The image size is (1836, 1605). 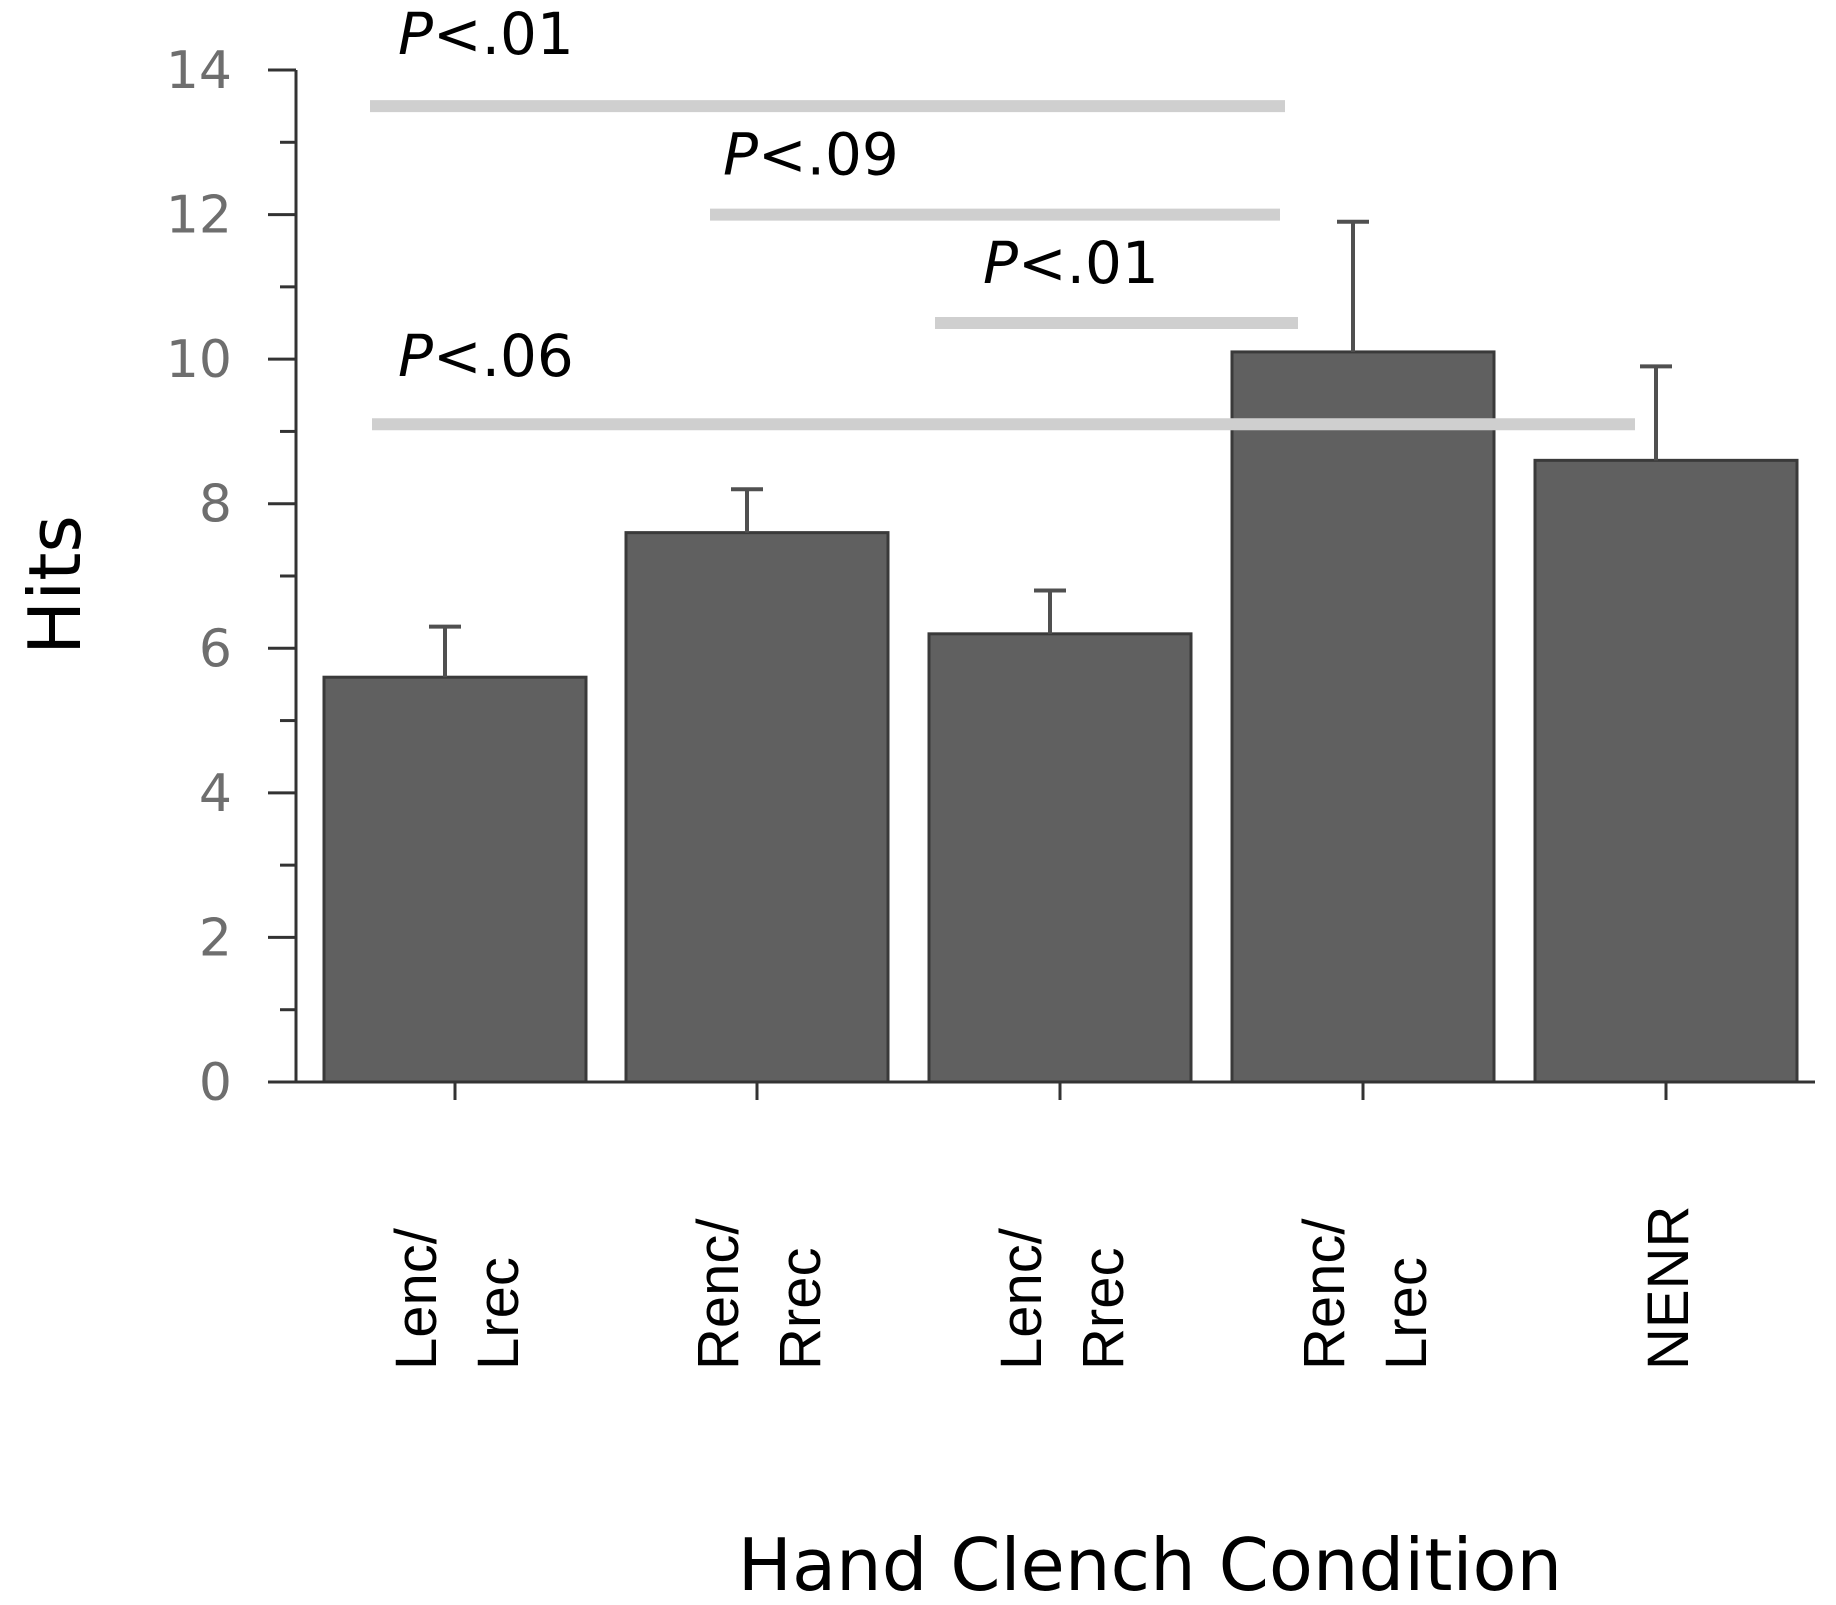 I want to click on significance-label: P<.06, so click(x=486, y=356).